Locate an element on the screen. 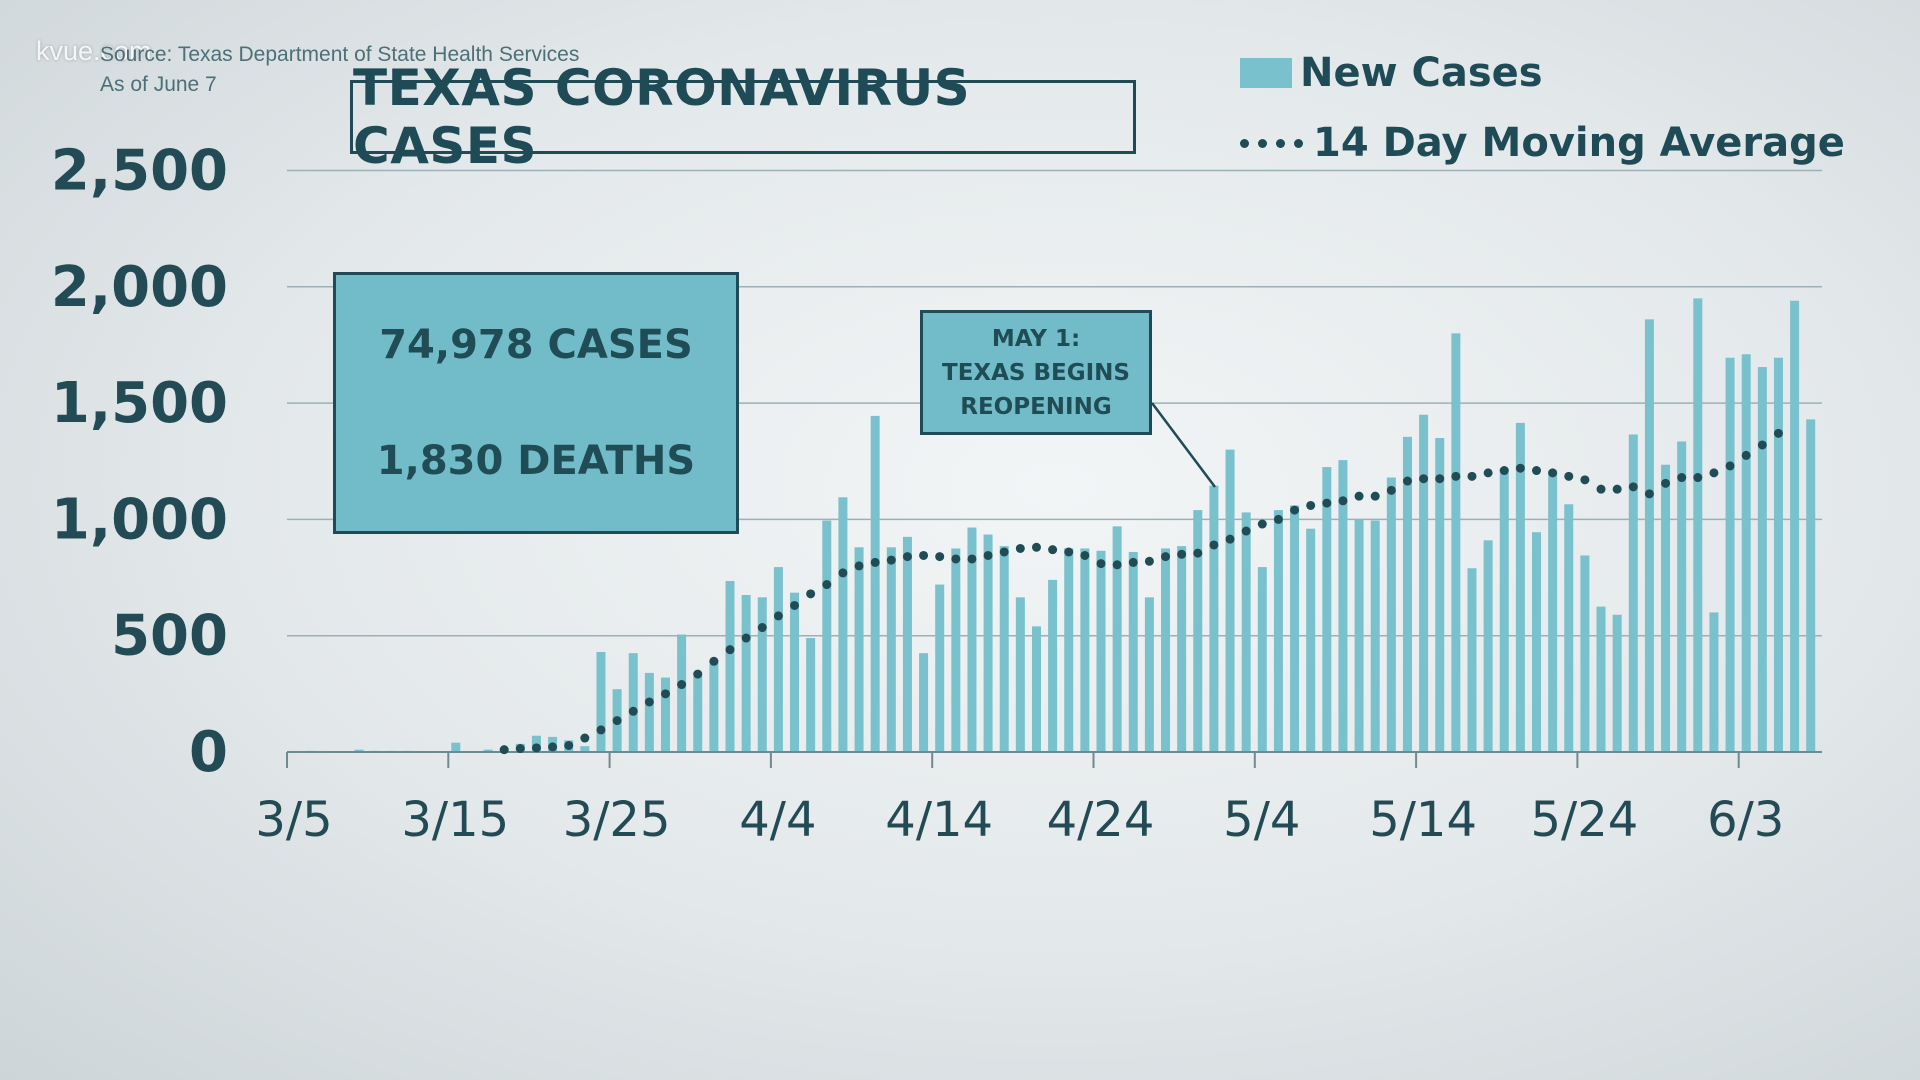 This screenshot has width=1920, height=1080. watermark: kvue.com is located at coordinates (94, 51).